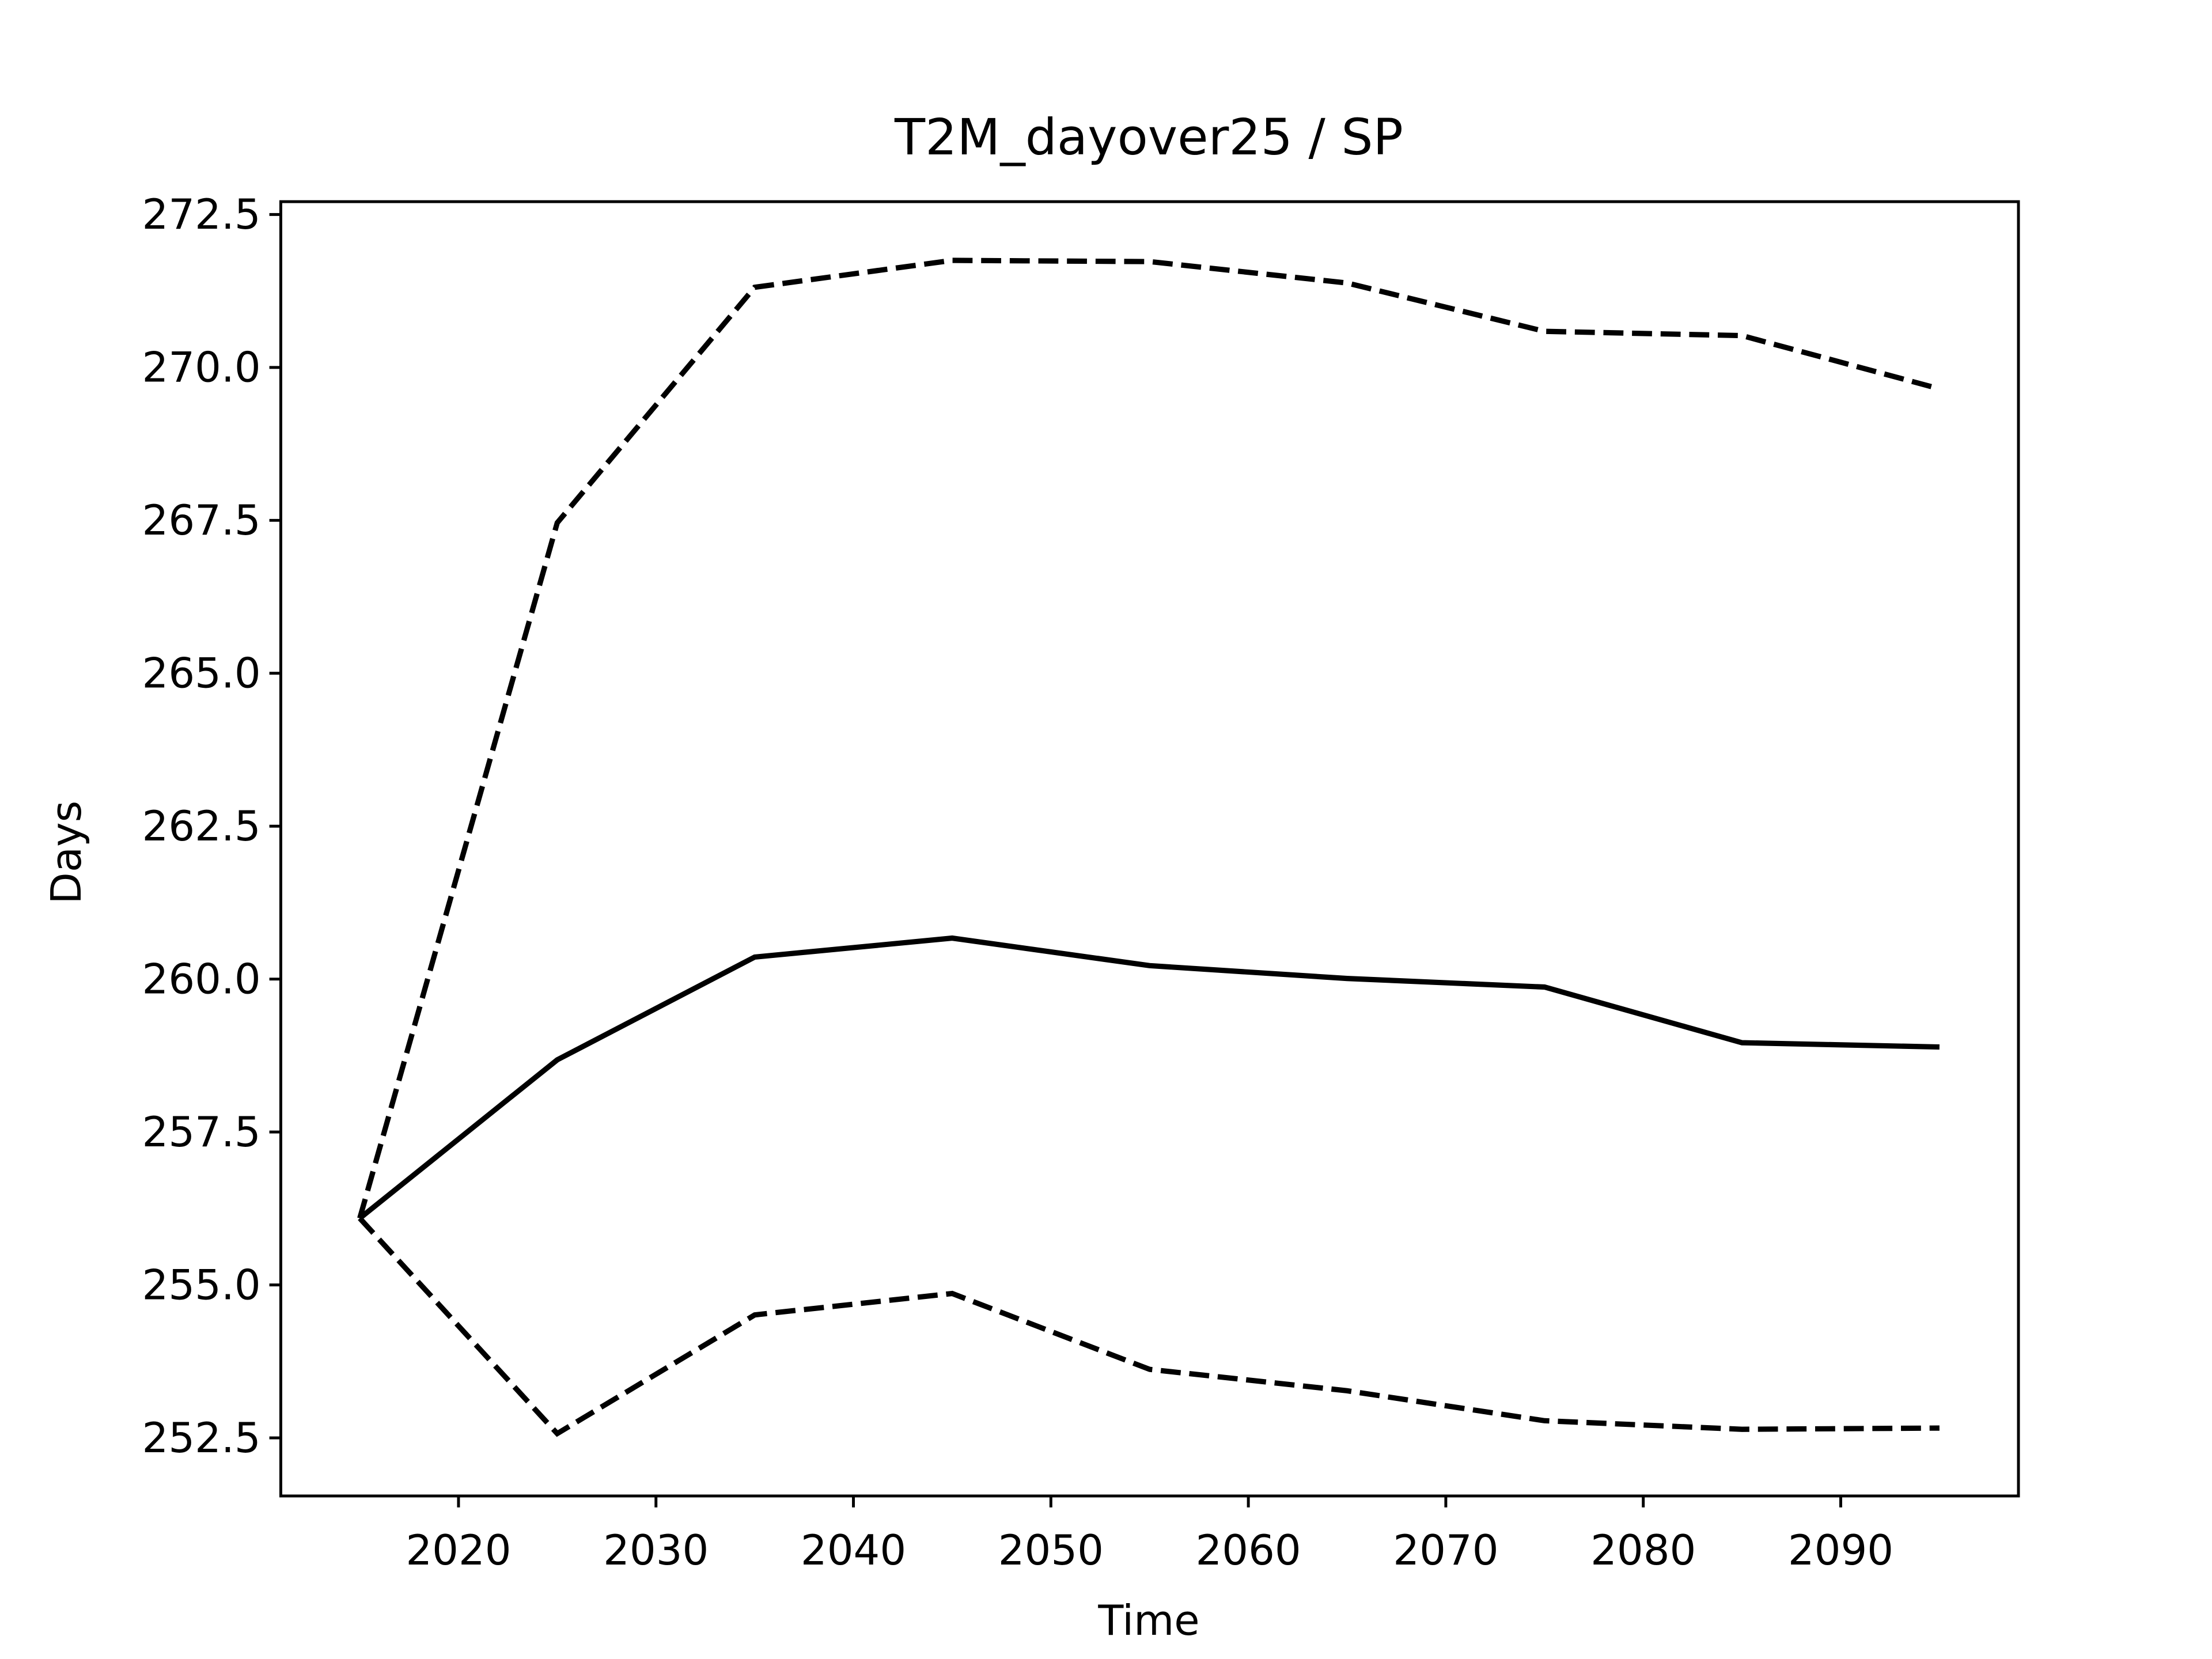 This screenshot has width=2212, height=1659. Describe the element at coordinates (1840, 1550) in the screenshot. I see `x-tick-label: 2090` at that location.